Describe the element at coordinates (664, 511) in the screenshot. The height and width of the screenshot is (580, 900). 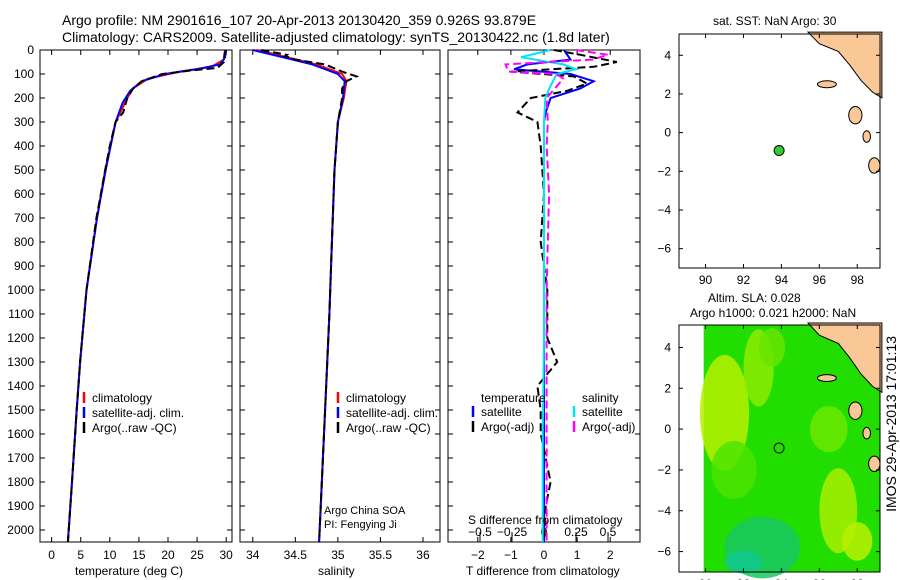
I see `map-y-tick-label: −4` at that location.